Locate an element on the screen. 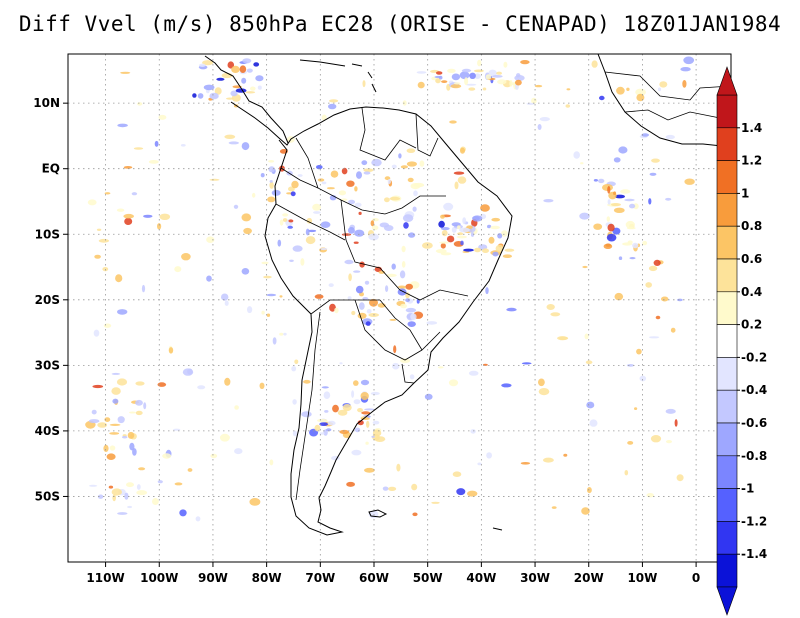 The width and height of the screenshot is (800, 618). y-tick-label: 10S is located at coordinates (47, 234).